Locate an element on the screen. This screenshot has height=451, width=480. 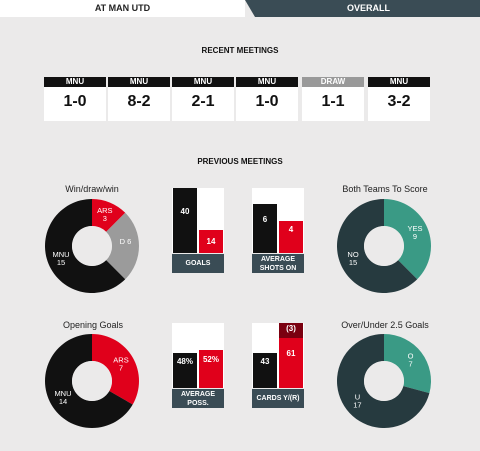
over-under-donut: O 7 U 17 is located at coordinates (384, 381).